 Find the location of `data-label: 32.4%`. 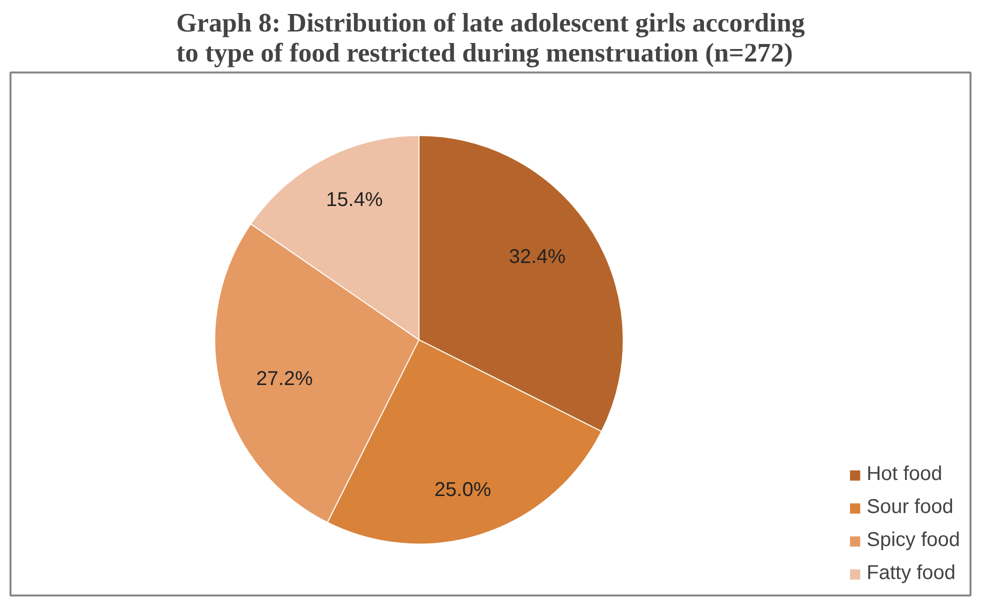

data-label: 32.4% is located at coordinates (537, 257).